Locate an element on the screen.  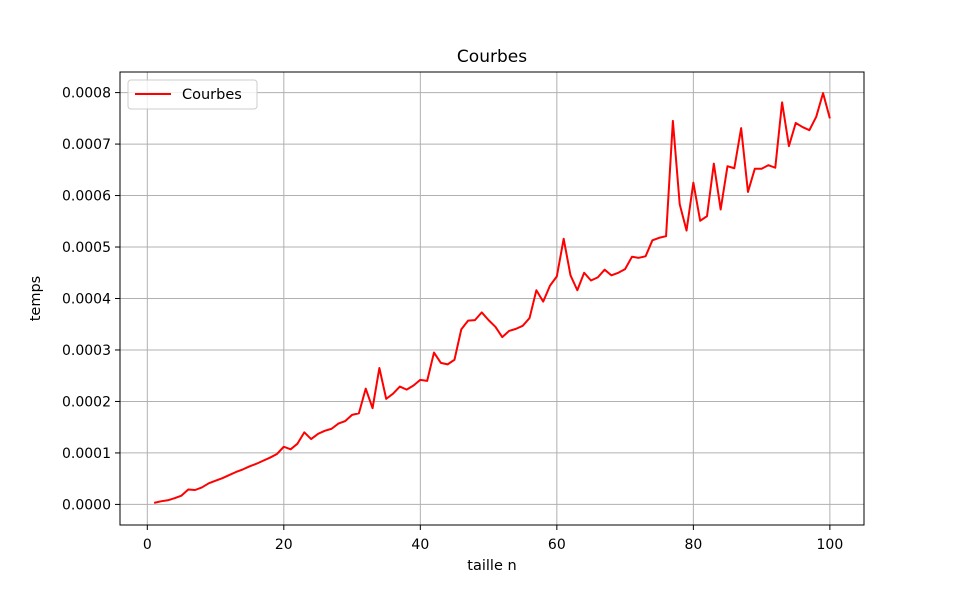
y-tick-label: 0.0008 is located at coordinates (86, 94).